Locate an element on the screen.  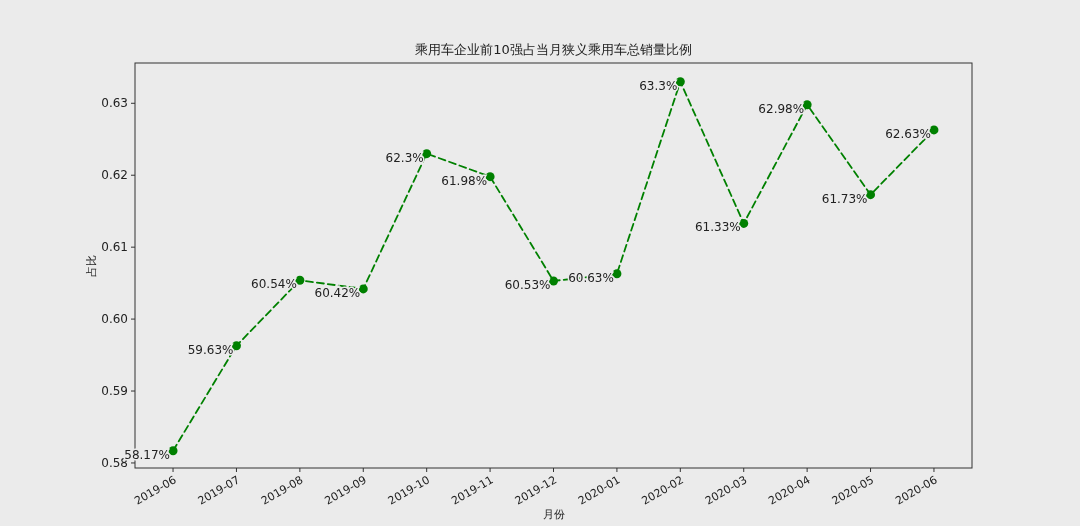
y-tick-label: 0.59 is located at coordinates (114, 391).